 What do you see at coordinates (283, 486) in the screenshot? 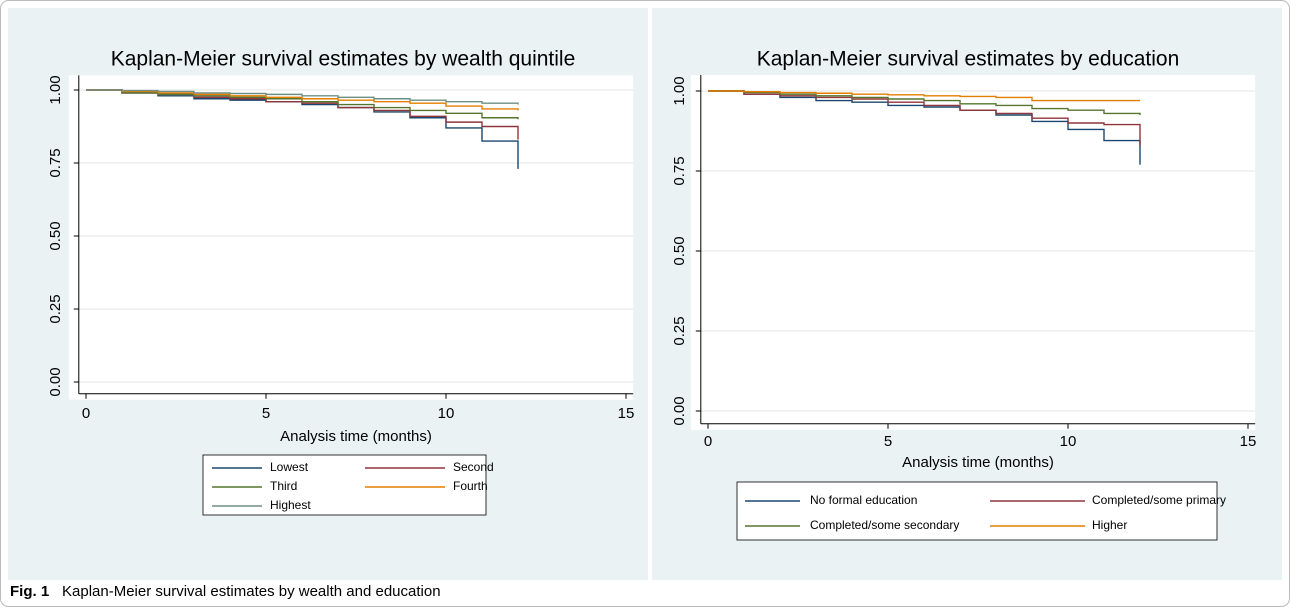
I see `legend-label: Third` at bounding box center [283, 486].